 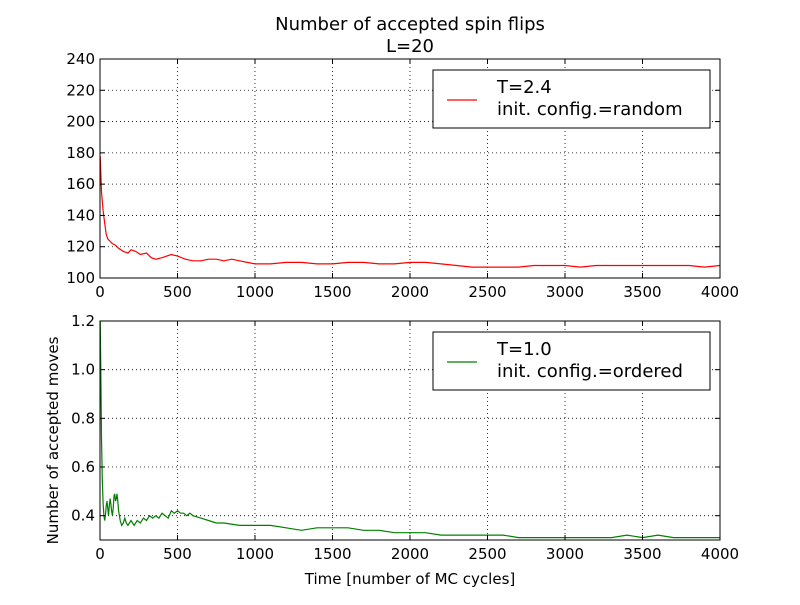 I want to click on bottom-xtick-label: 2000, so click(x=410, y=554).